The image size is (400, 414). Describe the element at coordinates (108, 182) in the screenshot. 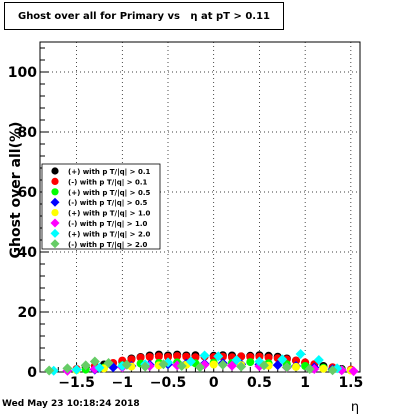

I see `legend-label: (-) with p T/|q| > 0.1` at that location.